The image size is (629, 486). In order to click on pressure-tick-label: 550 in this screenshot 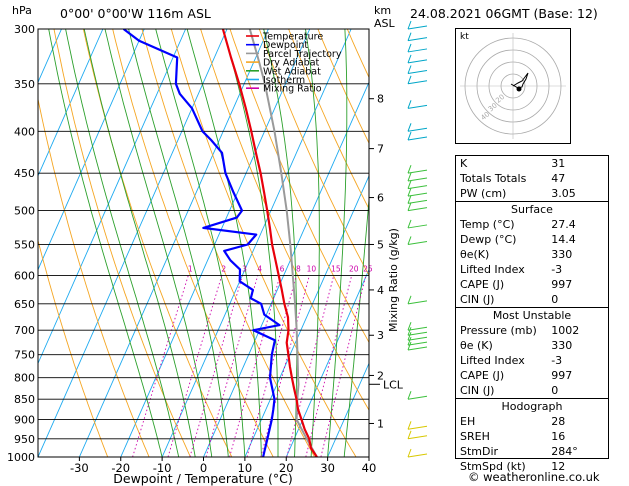, I will do `click(24, 244)`.